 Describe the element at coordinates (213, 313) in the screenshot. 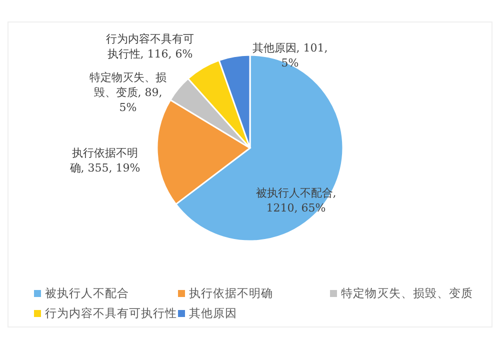

I see `legend-label: 其他原因` at that location.